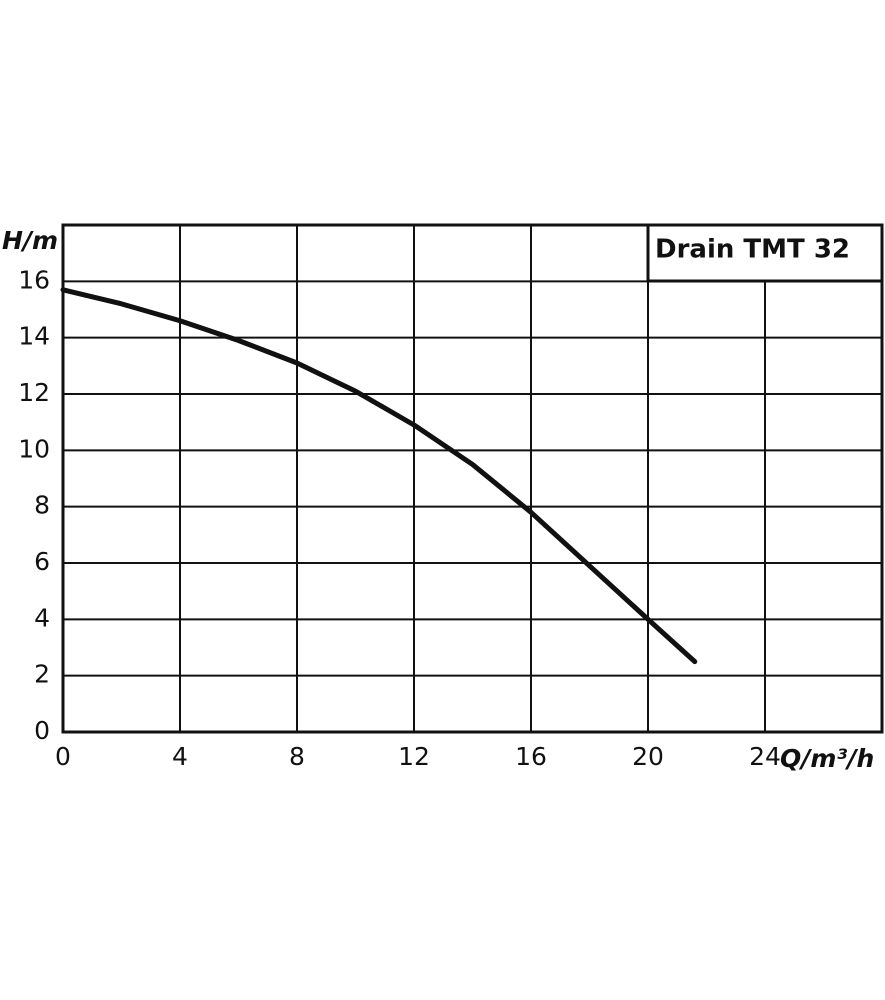 This screenshot has width=885, height=1000. What do you see at coordinates (34, 336) in the screenshot?
I see `y-tick-label: 14` at bounding box center [34, 336].